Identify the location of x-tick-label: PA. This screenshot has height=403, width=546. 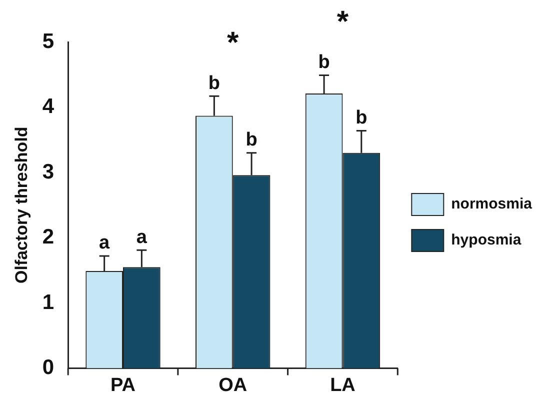
(123, 385).